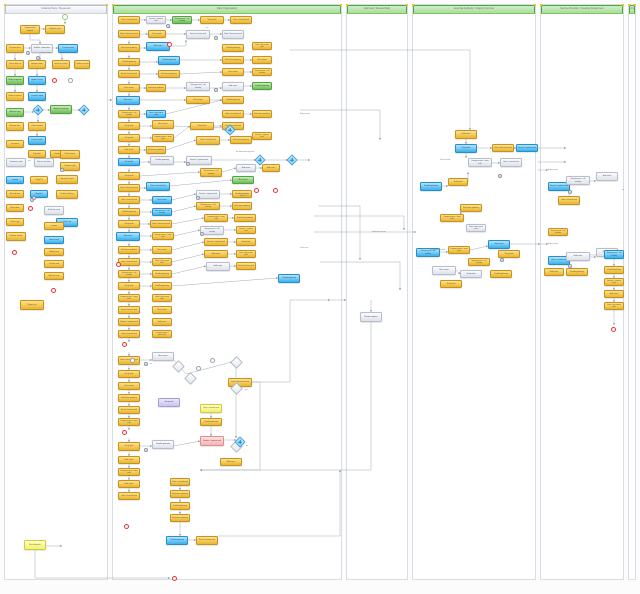  I want to click on task-node: Record time, so click(15, 194).